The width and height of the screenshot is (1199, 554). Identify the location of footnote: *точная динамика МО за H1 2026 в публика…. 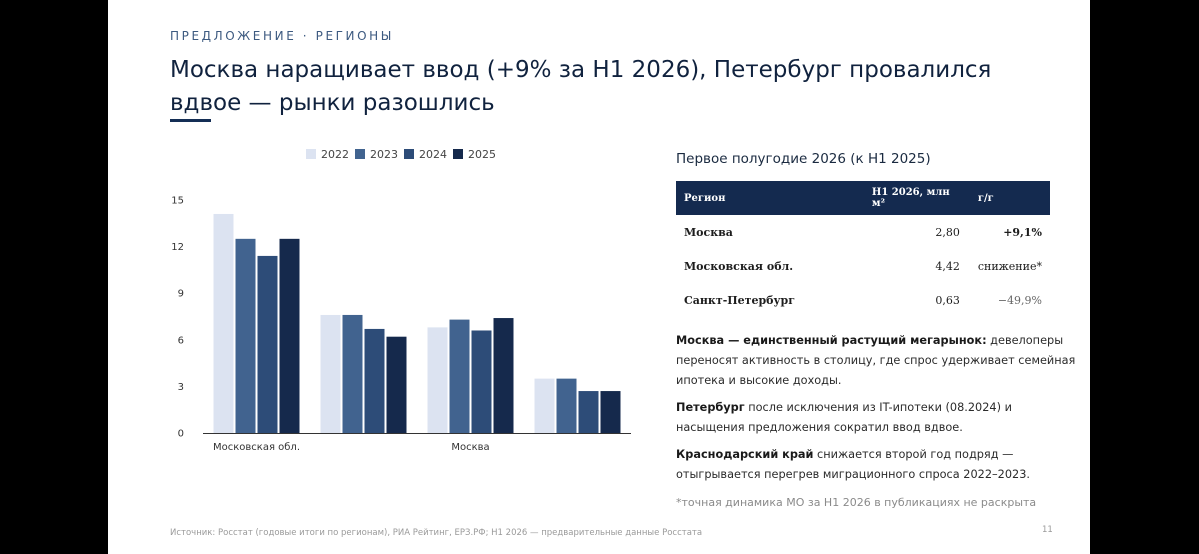
(856, 502).